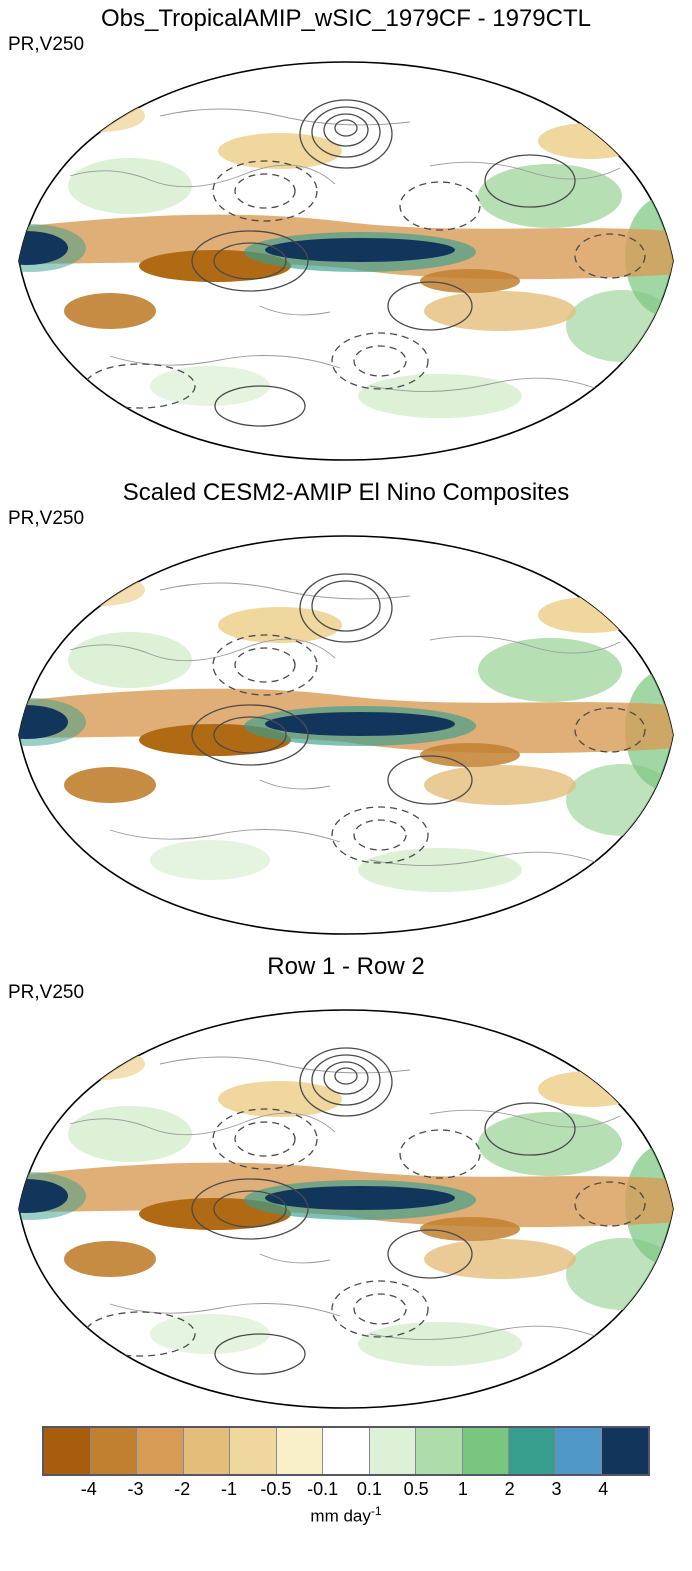 The image size is (692, 1571). I want to click on colorbar-tick: 3, so click(556, 1489).